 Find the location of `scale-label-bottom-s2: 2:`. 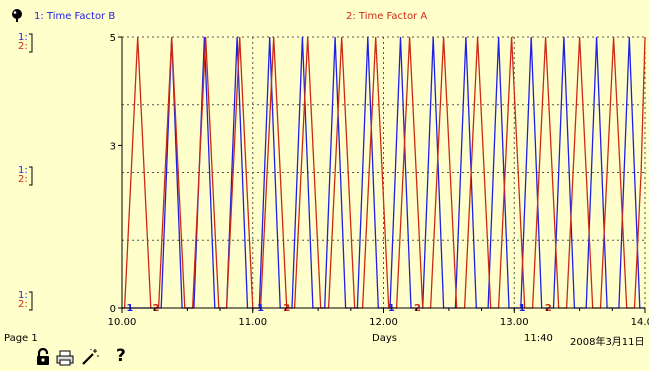

scale-label-bottom-s2: 2: is located at coordinates (23, 304).